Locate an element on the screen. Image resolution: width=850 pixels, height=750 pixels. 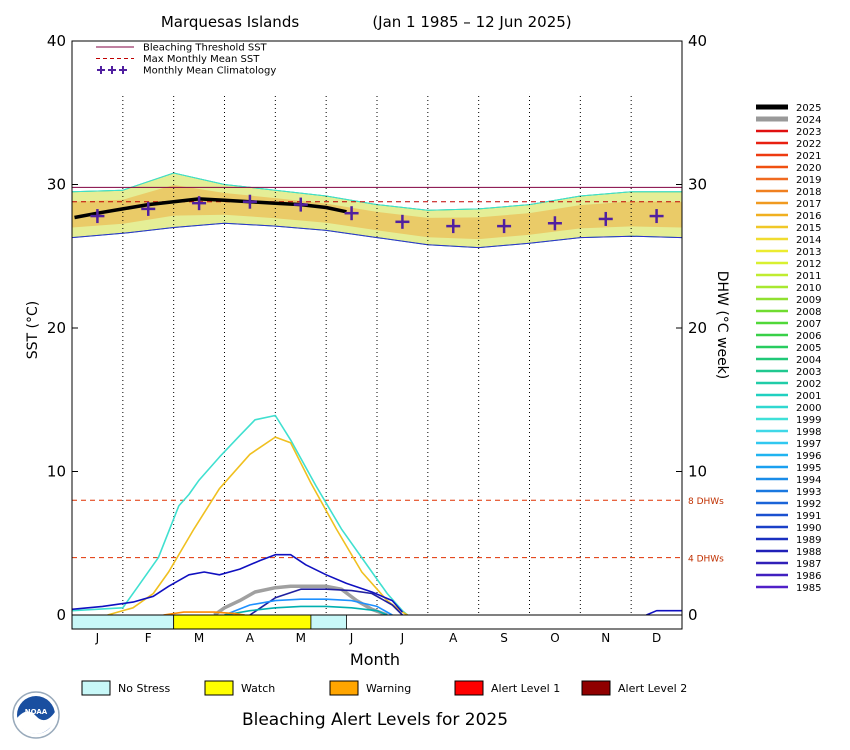
y-tick-label-right: 10 is located at coordinates (697, 472).